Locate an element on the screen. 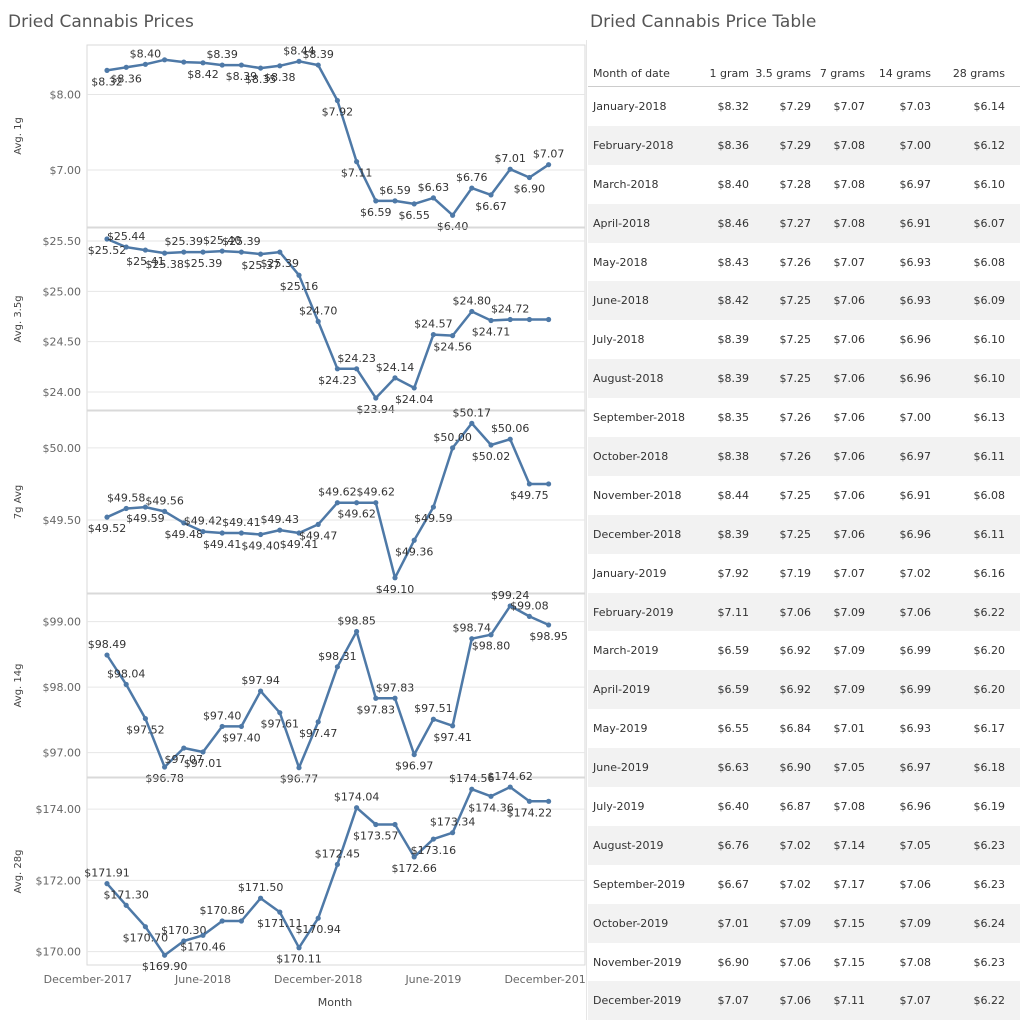 The width and height of the screenshot is (1024, 1021). header-3-5g: 3.5 grams is located at coordinates (783, 73).